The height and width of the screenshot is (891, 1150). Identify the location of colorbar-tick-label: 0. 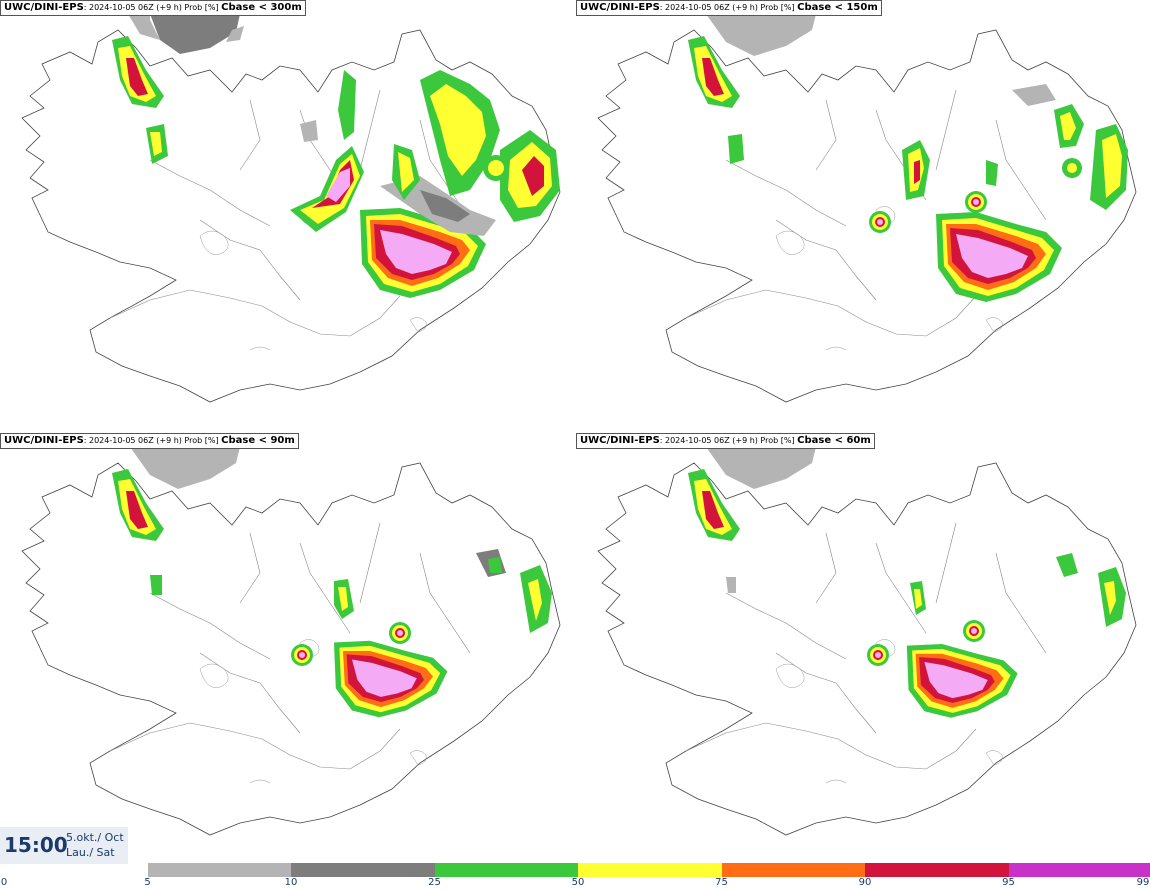
(4, 882).